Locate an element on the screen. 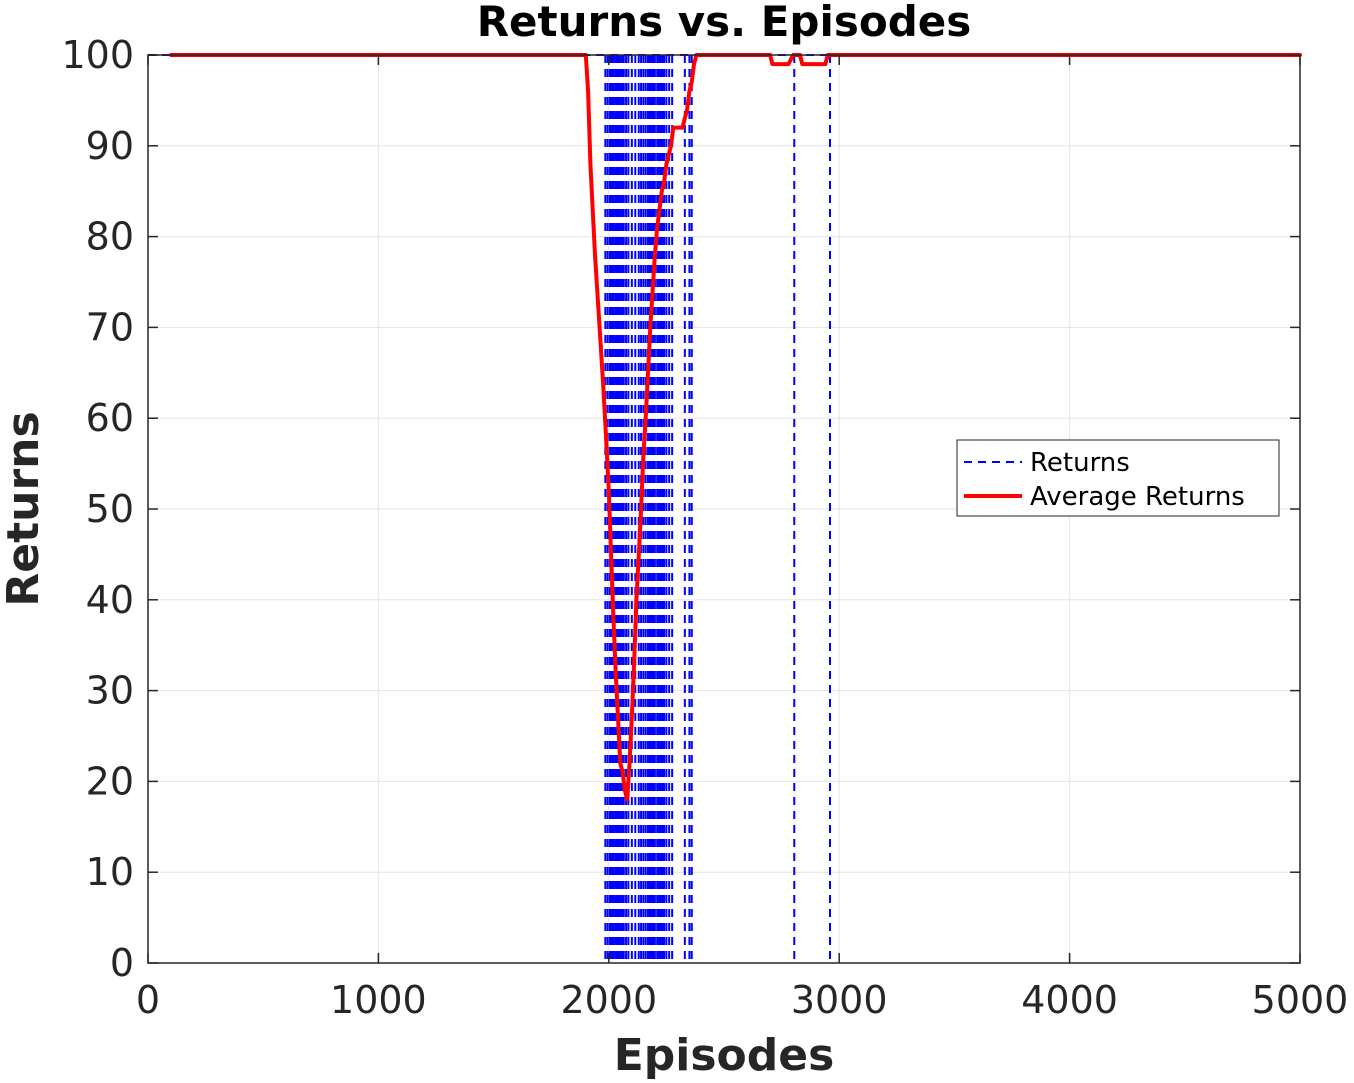 This screenshot has width=1354, height=1083. x-axis-title: Episodes is located at coordinates (724, 1055).